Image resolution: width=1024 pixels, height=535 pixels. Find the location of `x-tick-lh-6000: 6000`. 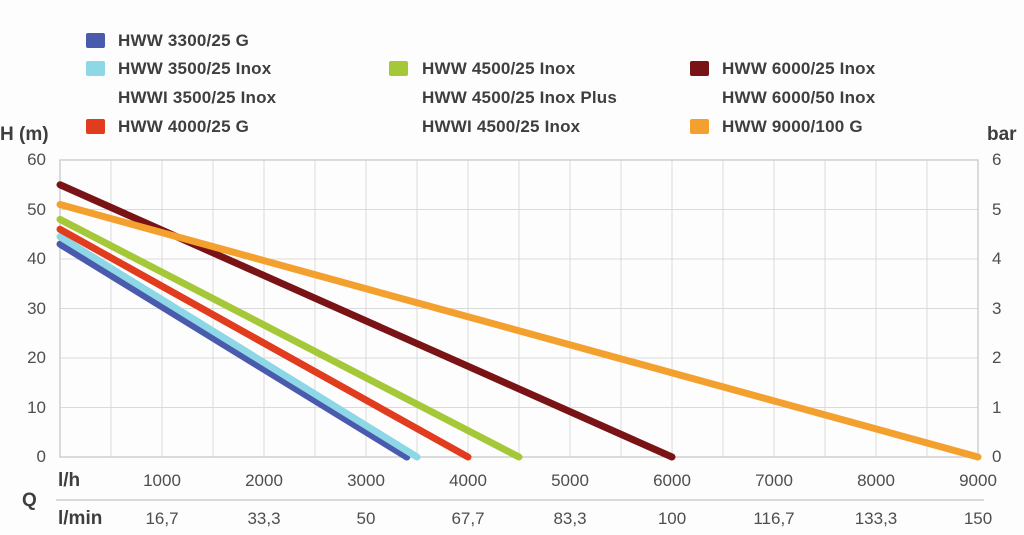

x-tick-lh-6000: 6000 is located at coordinates (672, 480).